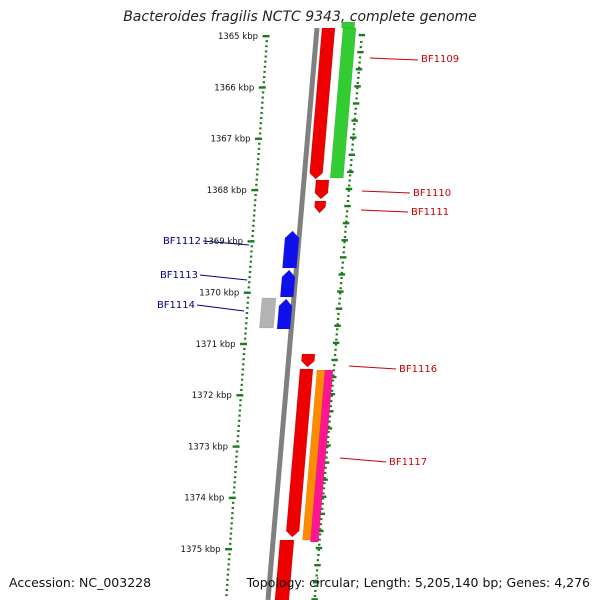  What do you see at coordinates (408, 462) in the screenshot?
I see `gene-label-bf1117: BF1117` at bounding box center [408, 462].